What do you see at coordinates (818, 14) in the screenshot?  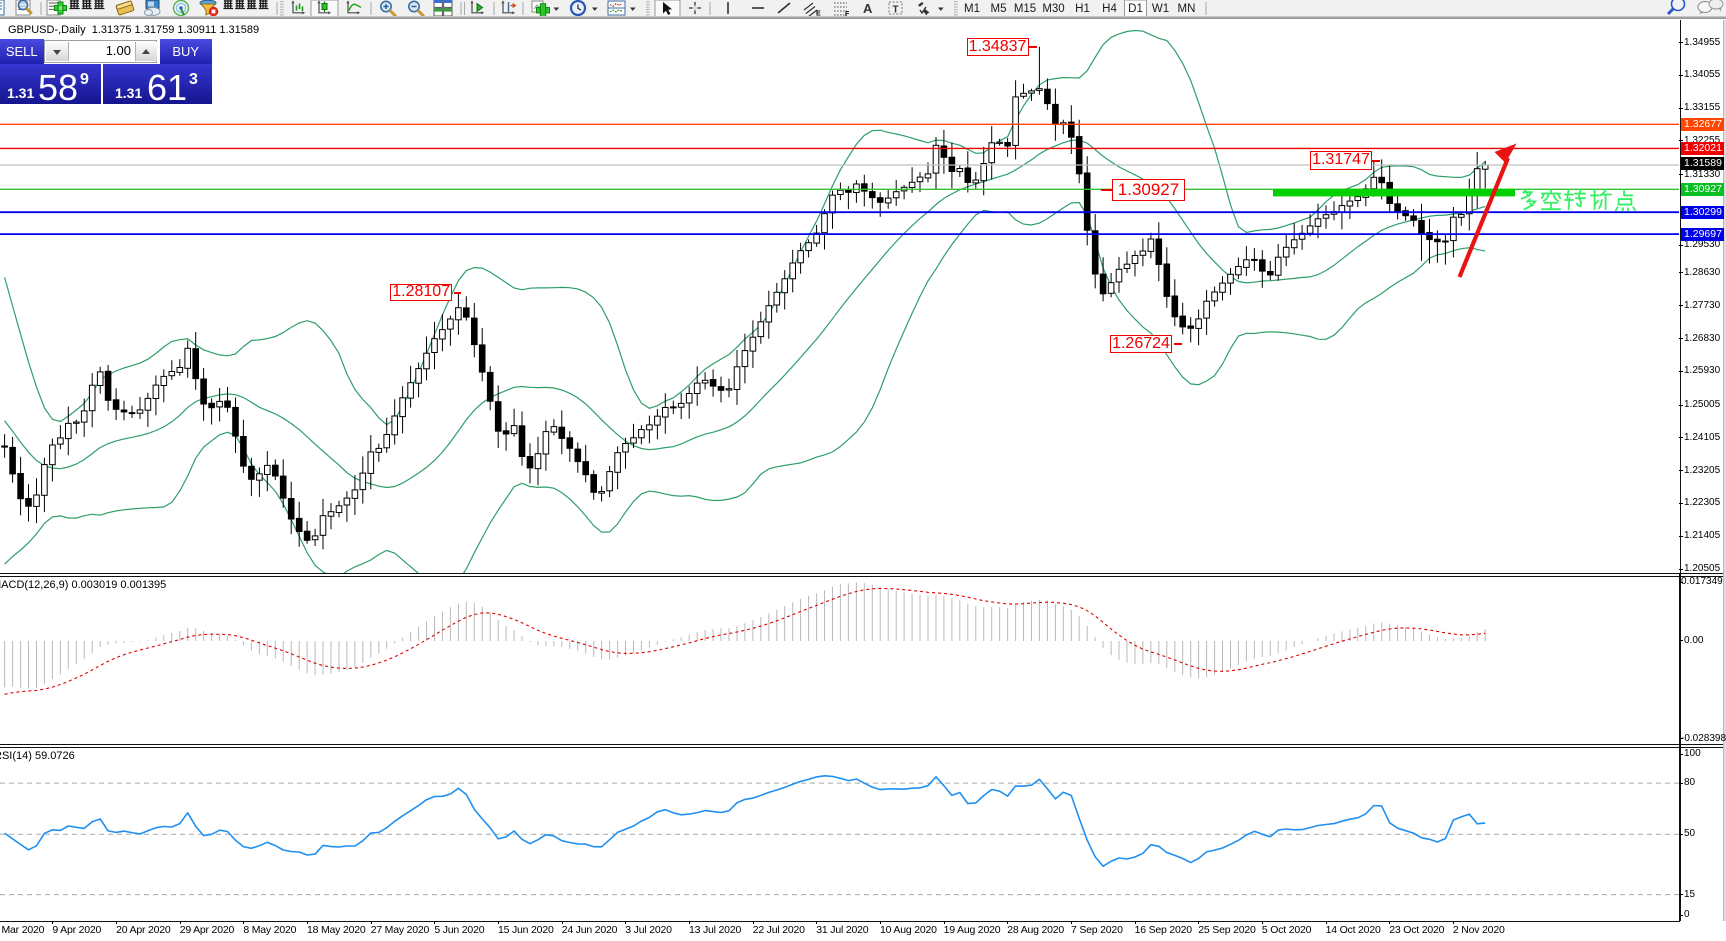 I see `svg-text: E` at bounding box center [818, 14].